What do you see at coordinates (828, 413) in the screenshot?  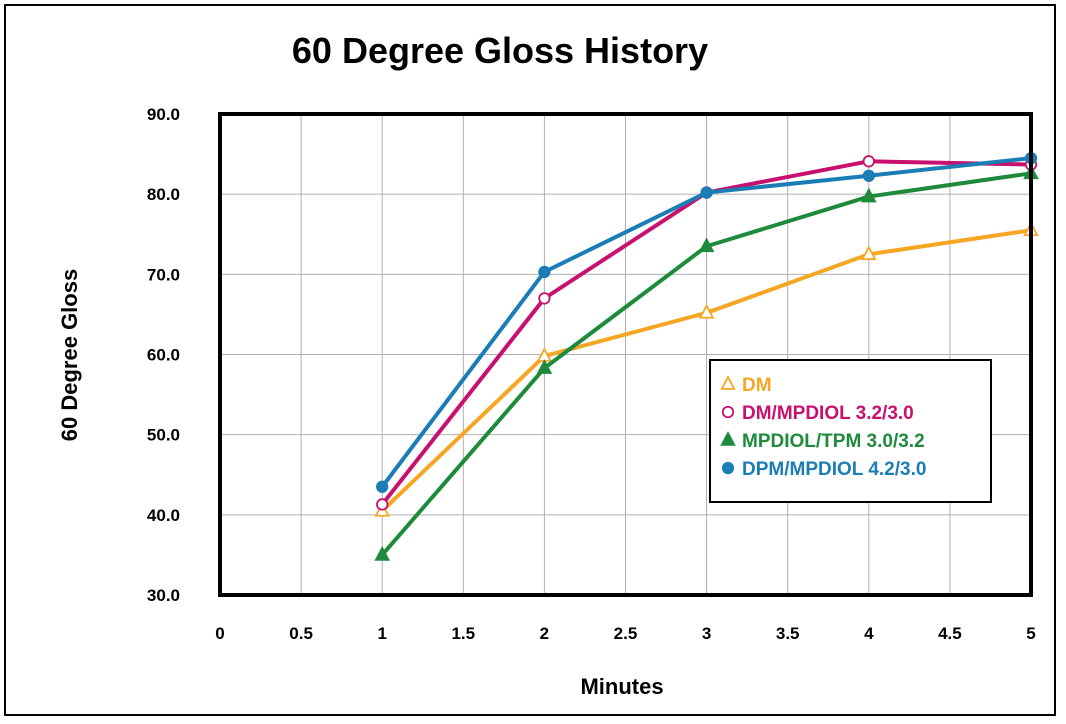 I see `legend-label: DM/MPDIOL 3.2/3.0` at bounding box center [828, 413].